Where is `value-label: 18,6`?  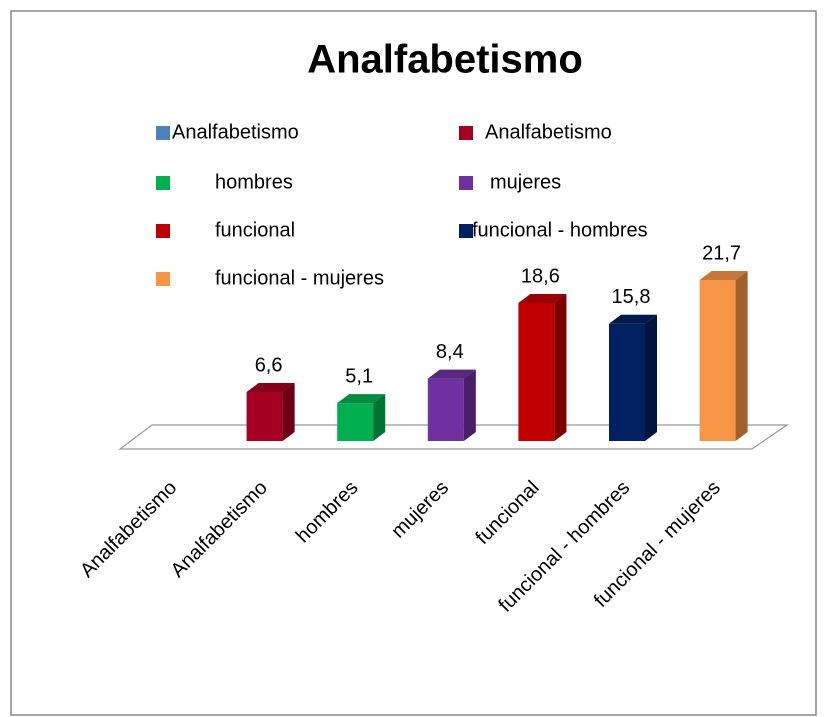
value-label: 18,6 is located at coordinates (540, 276).